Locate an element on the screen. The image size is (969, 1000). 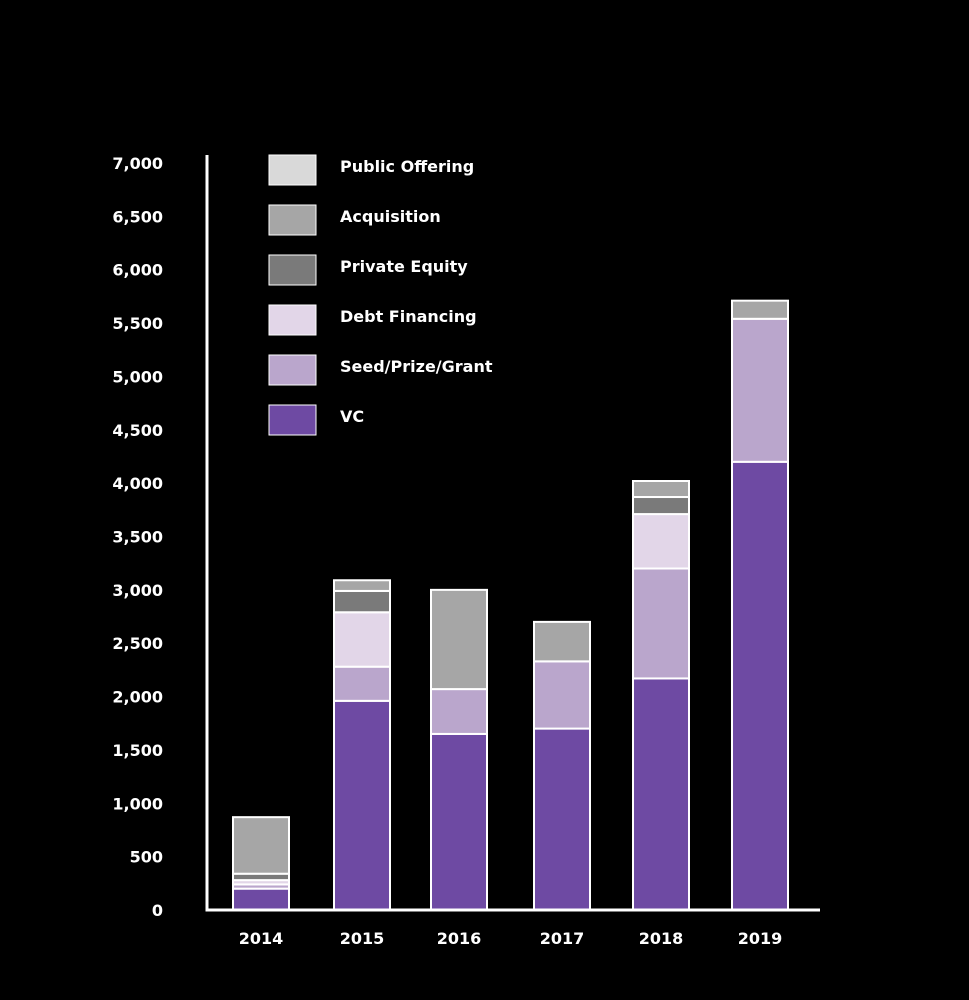
bar-segment-acquisition-2016 is located at coordinates (459, 639).